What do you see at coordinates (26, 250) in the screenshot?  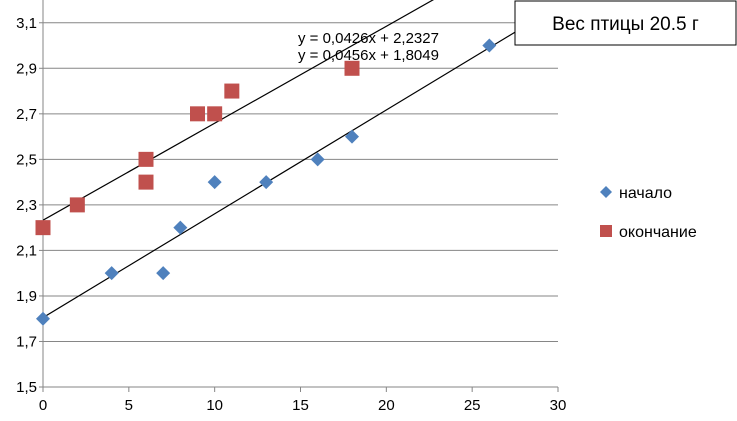 I see `y-tick-label: 2,1` at bounding box center [26, 250].